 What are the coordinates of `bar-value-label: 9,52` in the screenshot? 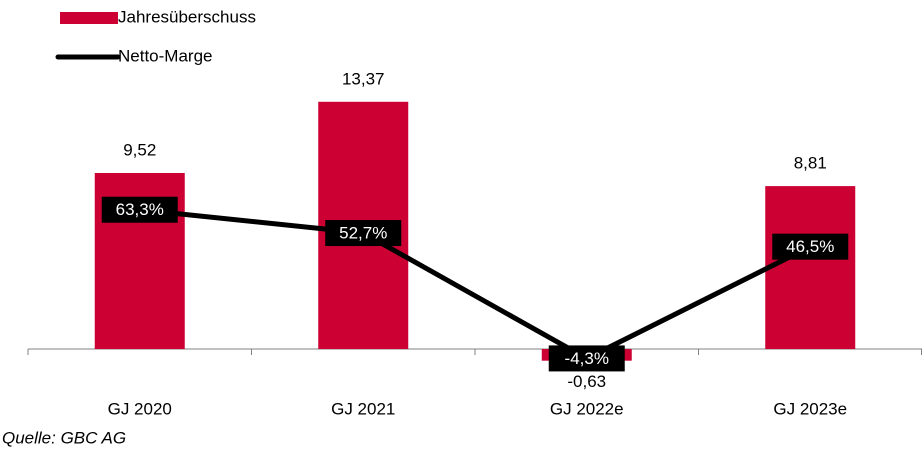 It's located at (139, 149).